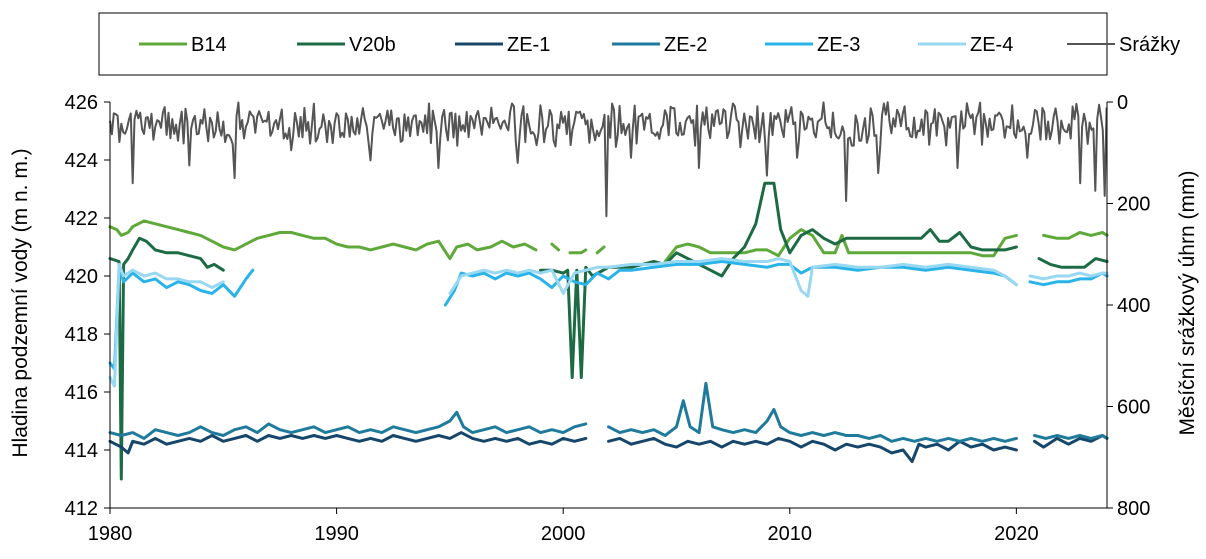  Describe the element at coordinates (1133, 509) in the screenshot. I see `y2-tick-label: 800` at that location.